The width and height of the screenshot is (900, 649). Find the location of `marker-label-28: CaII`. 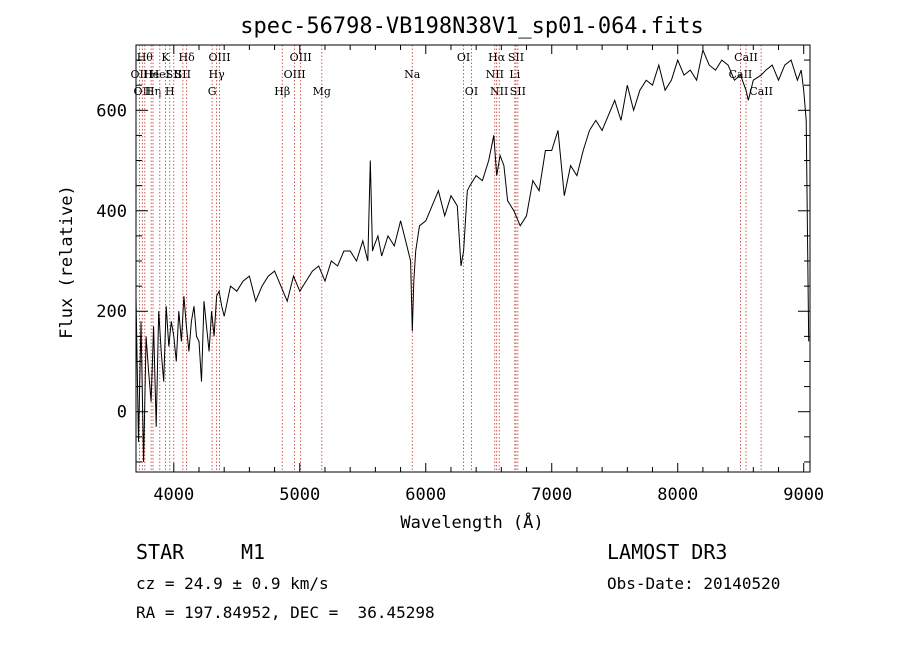

marker-label-28: CaII is located at coordinates (746, 57).